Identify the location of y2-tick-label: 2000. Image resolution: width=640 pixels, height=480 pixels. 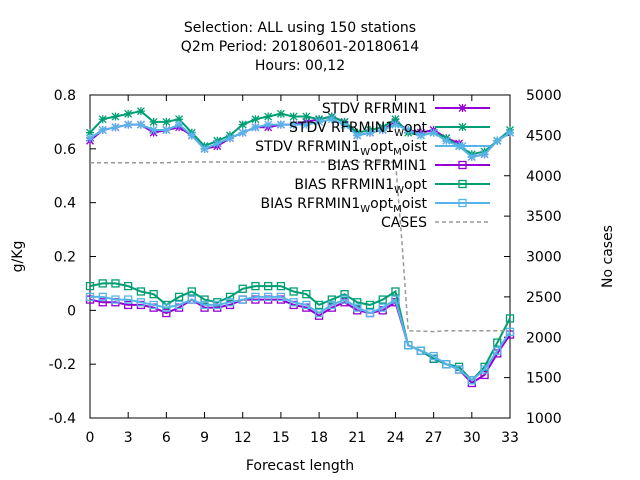
(544, 338).